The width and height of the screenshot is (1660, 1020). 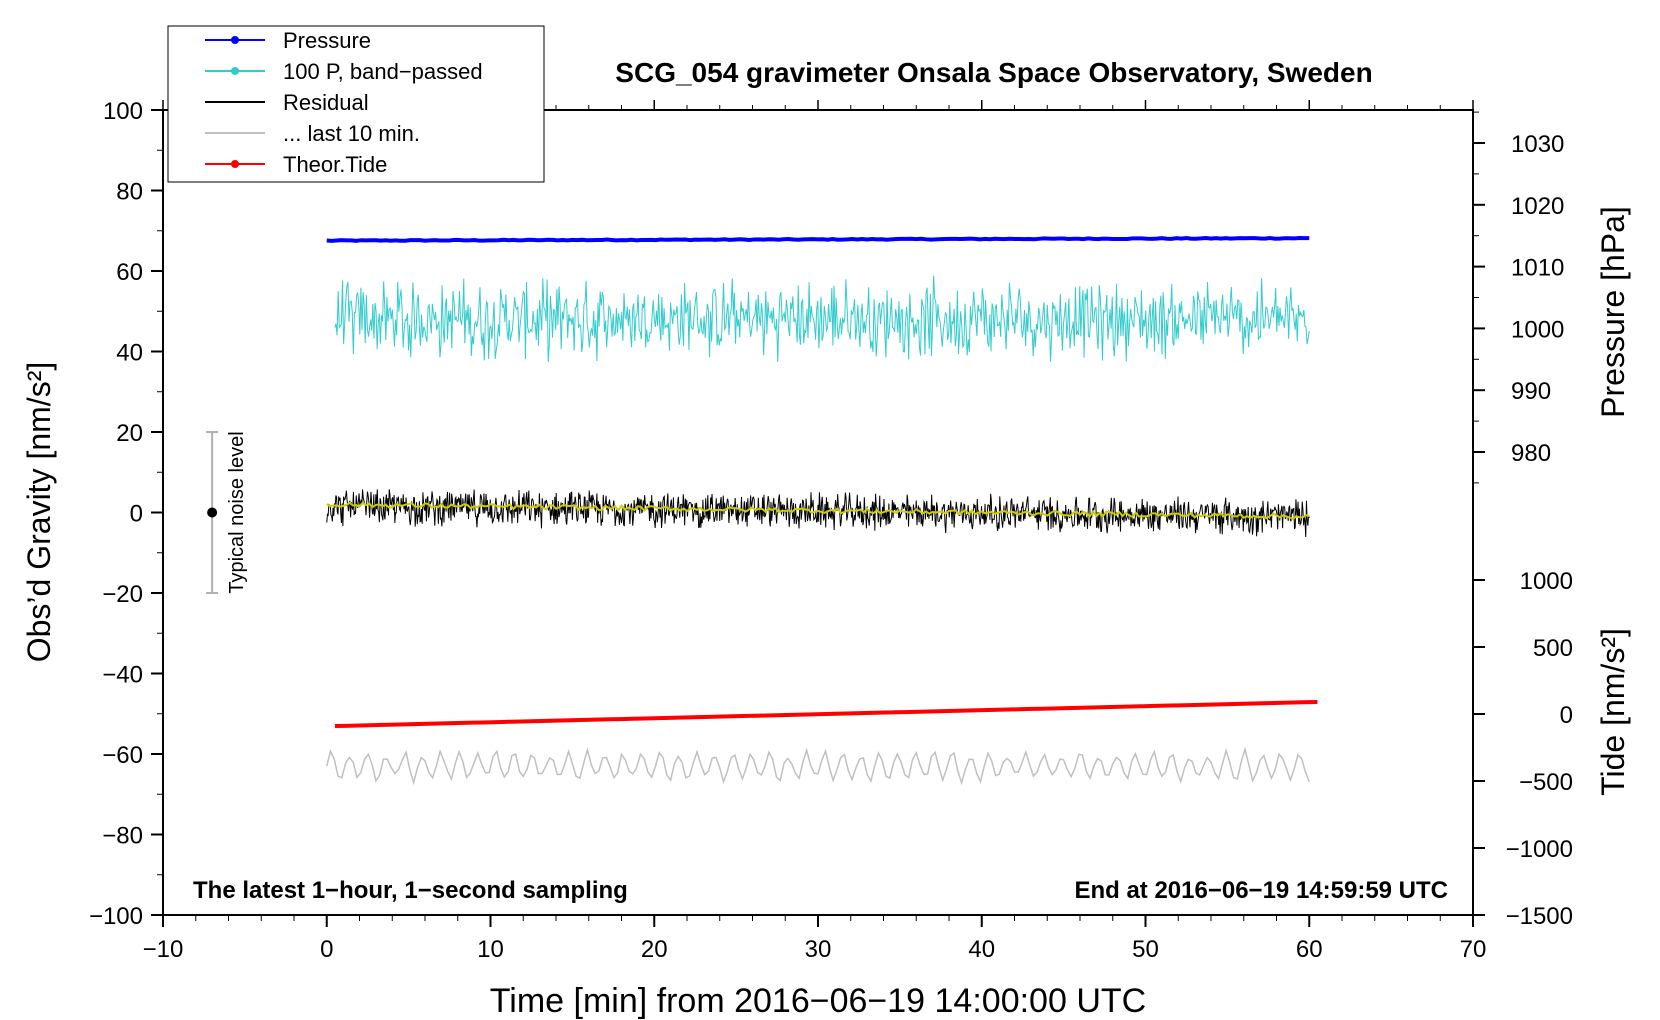 I want to click on y-tick-label: −80, so click(x=122, y=836).